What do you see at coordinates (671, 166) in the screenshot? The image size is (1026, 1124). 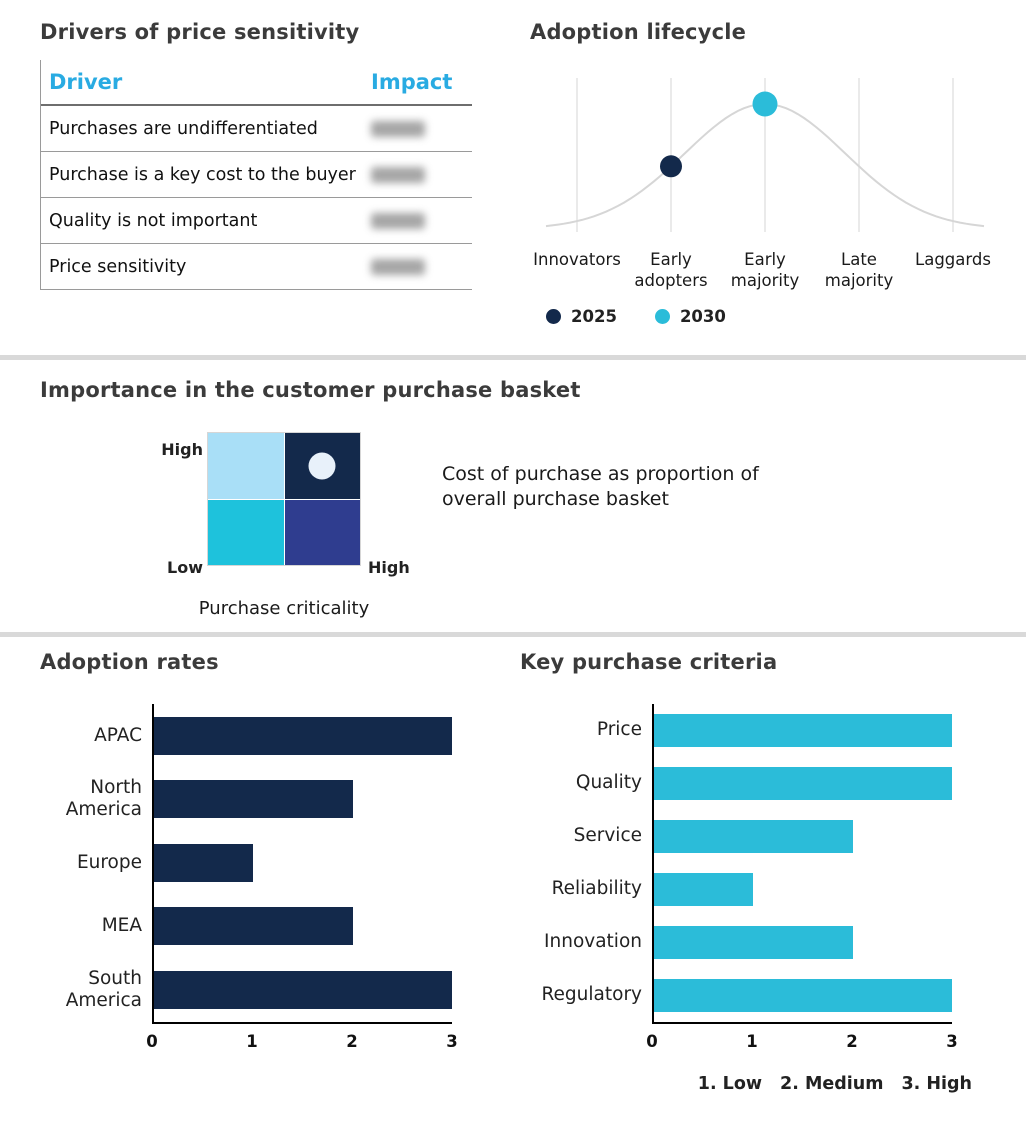 I see `lifecycle-point-2025` at bounding box center [671, 166].